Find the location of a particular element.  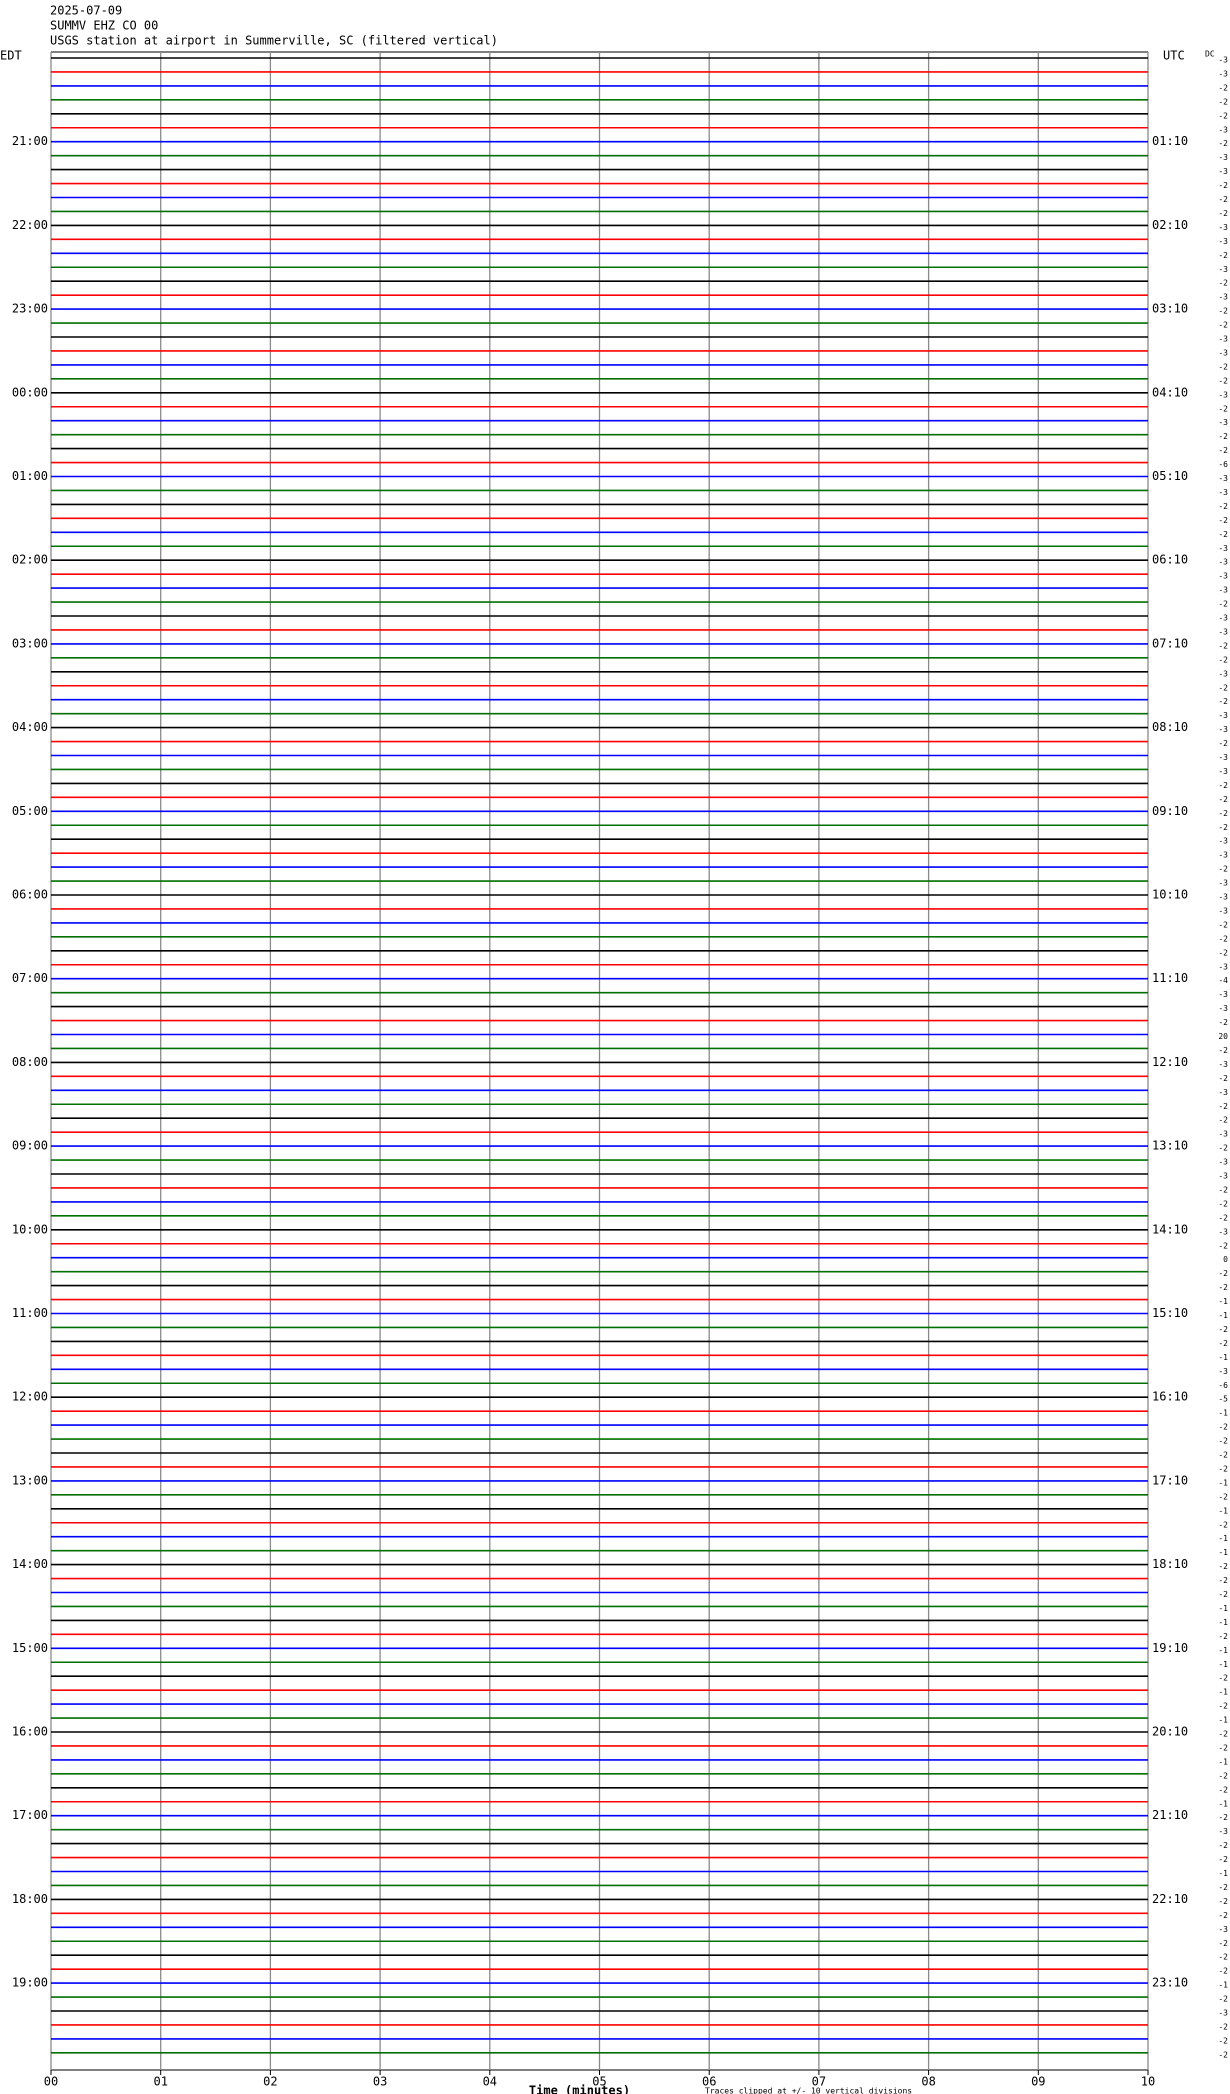

right-time-label: 08:10 is located at coordinates (1170, 727).